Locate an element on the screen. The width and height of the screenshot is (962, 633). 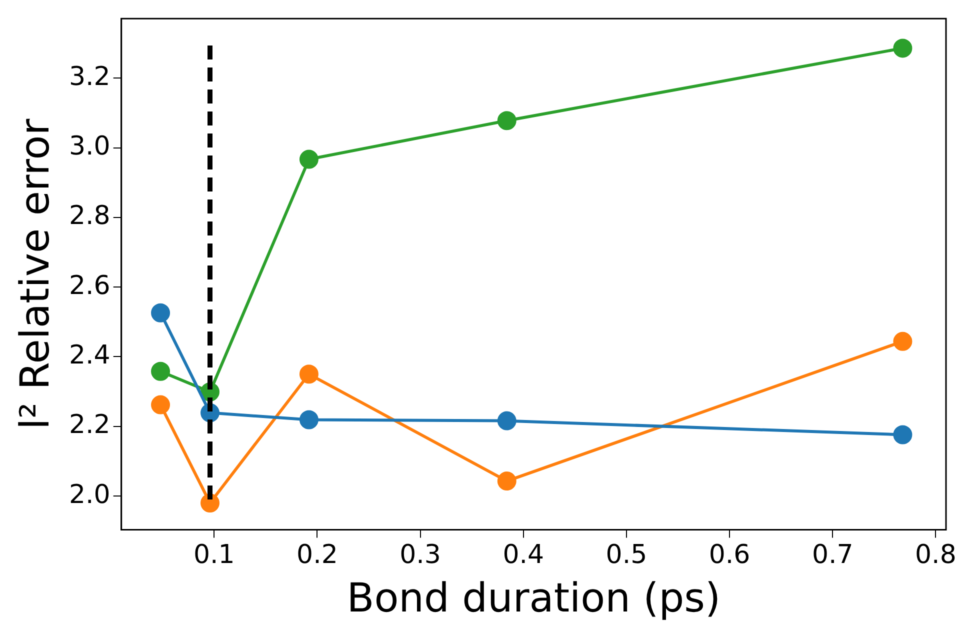
y-axis-title: l² Relative error is located at coordinates (35, 274).